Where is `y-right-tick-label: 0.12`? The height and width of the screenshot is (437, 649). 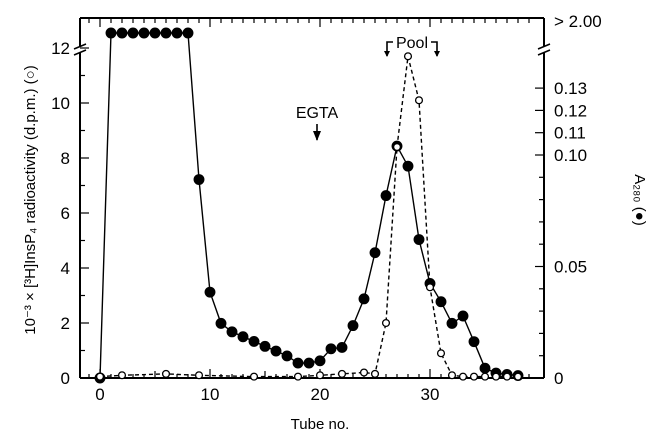 y-right-tick-label: 0.12 is located at coordinates (570, 110).